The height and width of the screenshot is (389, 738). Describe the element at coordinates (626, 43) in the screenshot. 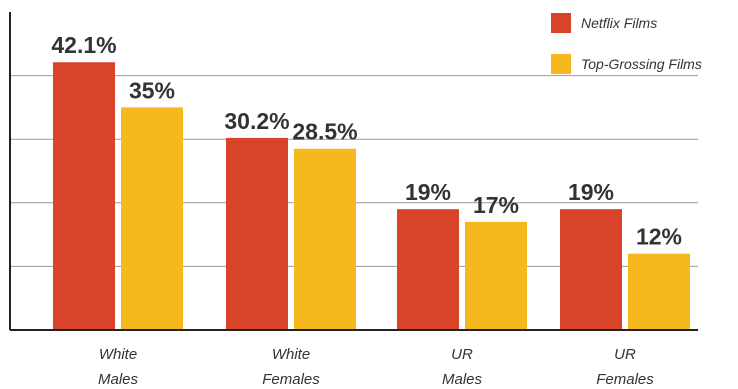

I see `legend: Netflix Films Top-Grossing Films` at that location.